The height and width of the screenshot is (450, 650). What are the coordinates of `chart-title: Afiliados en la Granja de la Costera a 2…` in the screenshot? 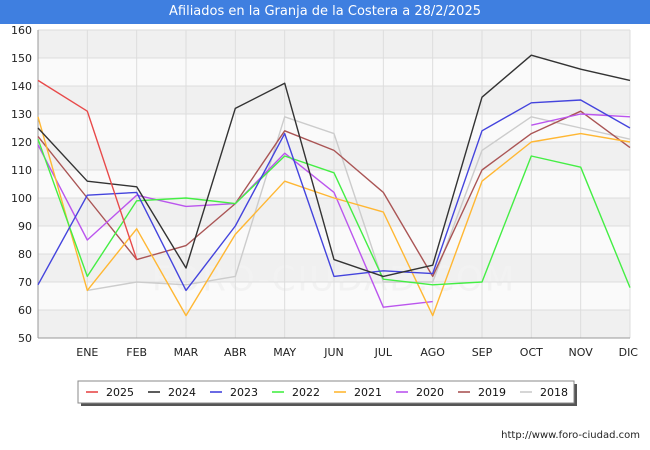 It's located at (325, 12).